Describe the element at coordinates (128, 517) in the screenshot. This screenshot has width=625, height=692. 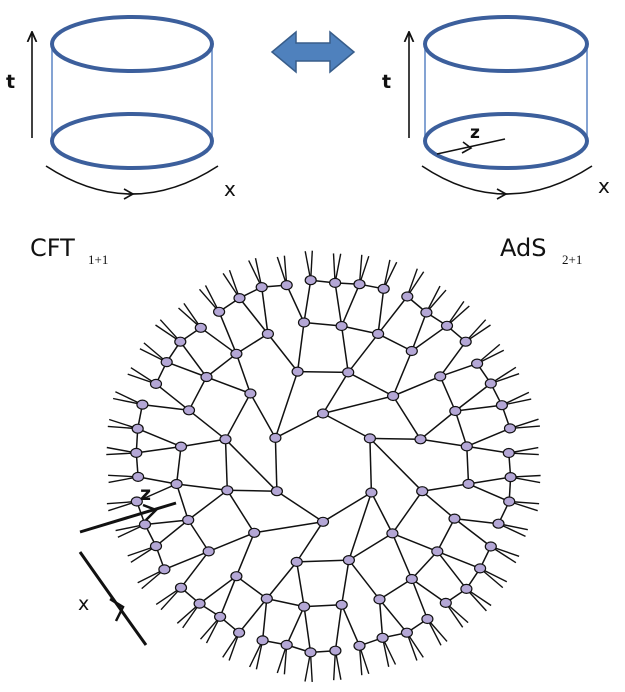
I see `network-radial-arrow` at that location.